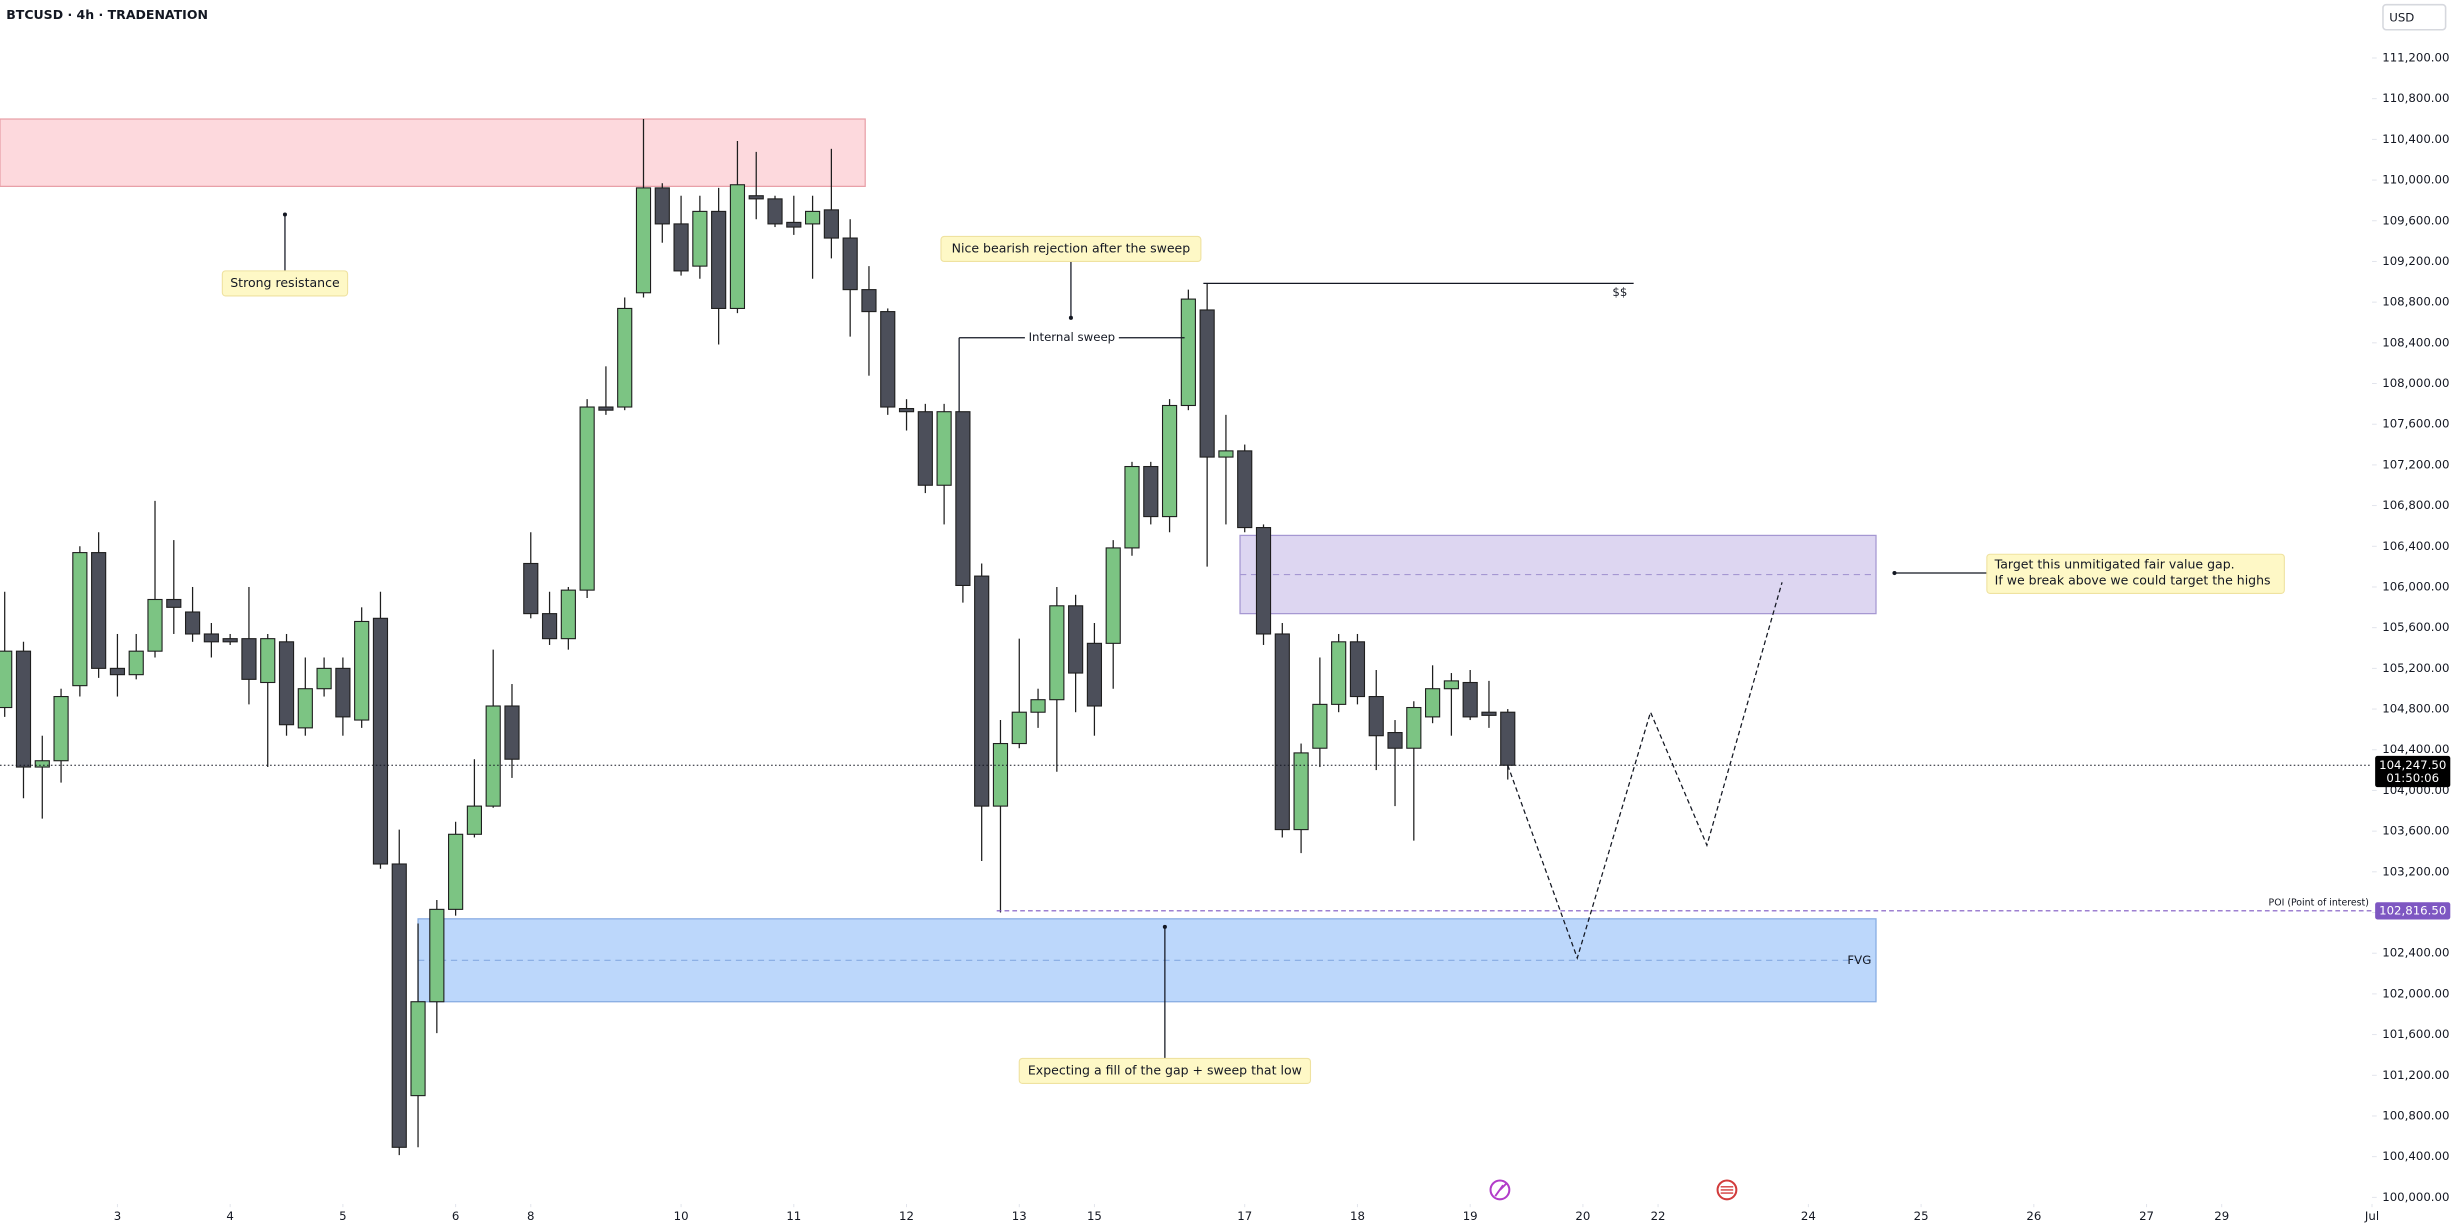 The width and height of the screenshot is (2455, 1230). What do you see at coordinates (1582, 1216) in the screenshot?
I see `x-tick-label: 20` at bounding box center [1582, 1216].